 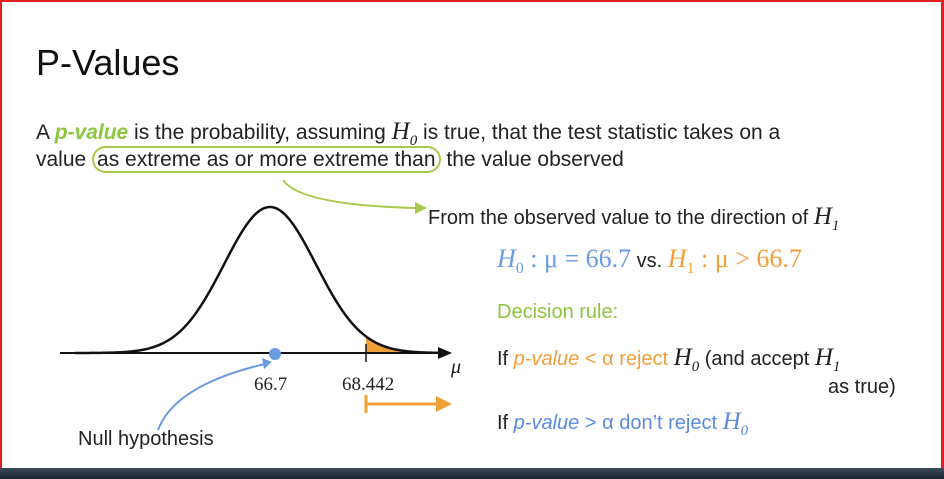 What do you see at coordinates (558, 312) in the screenshot?
I see `decision-rule-label: Decision rule:` at bounding box center [558, 312].